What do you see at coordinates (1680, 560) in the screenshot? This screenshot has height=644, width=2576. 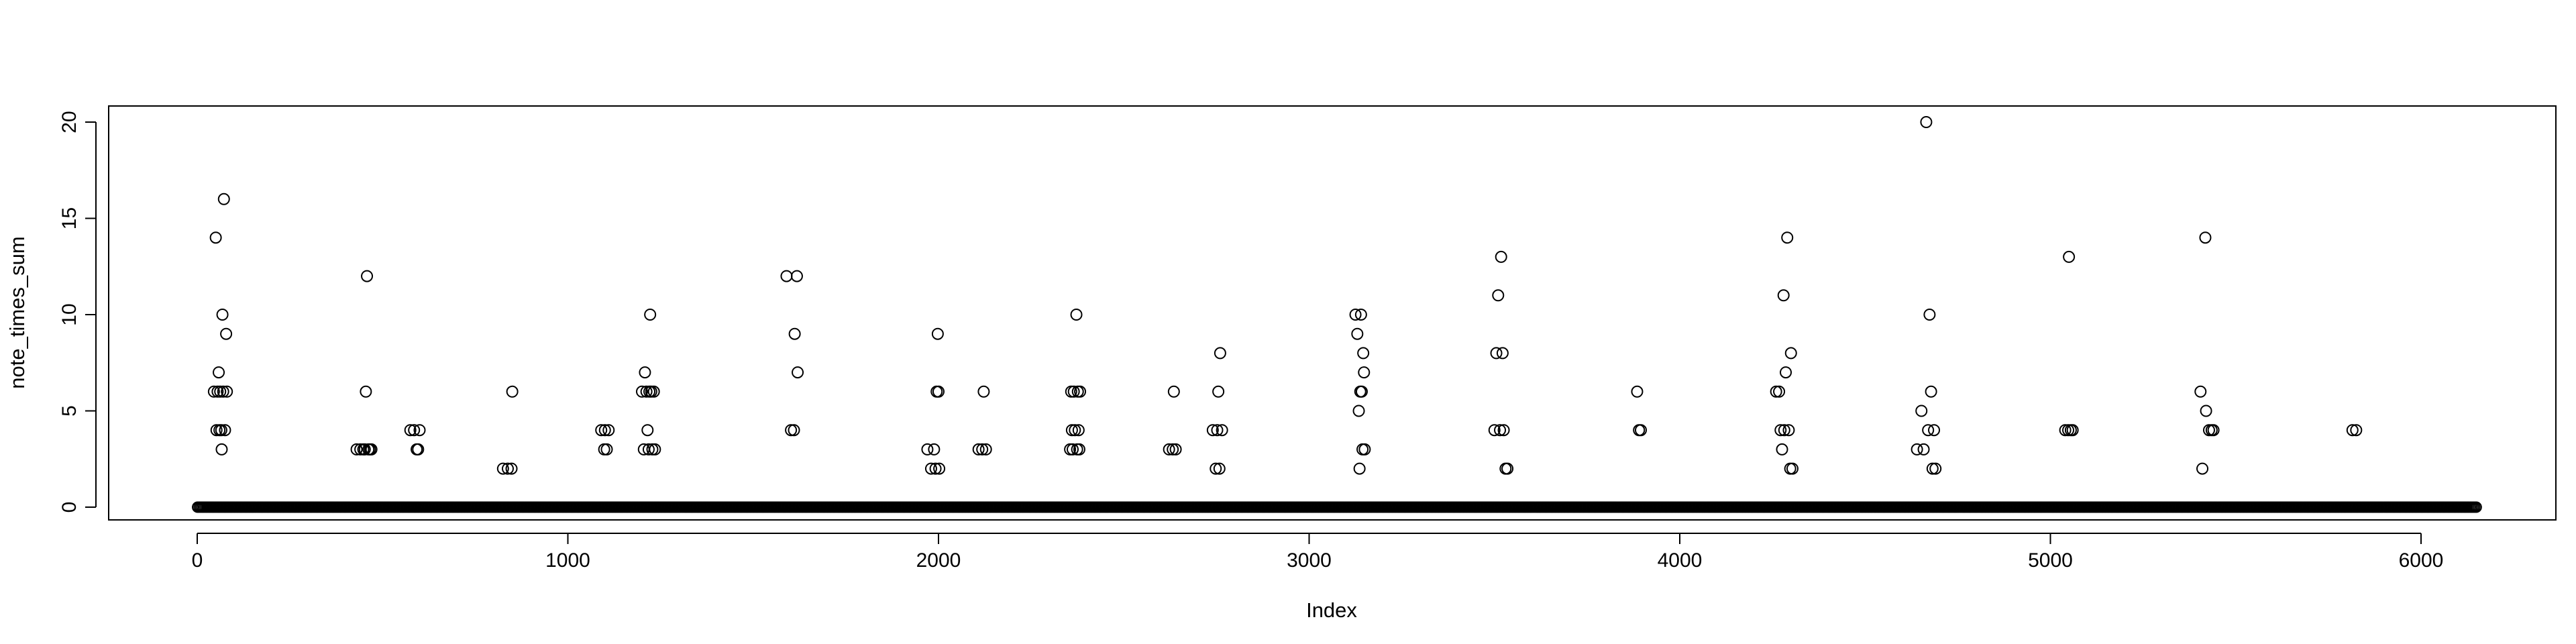 I see `x-tick-label: 4000` at bounding box center [1680, 560].